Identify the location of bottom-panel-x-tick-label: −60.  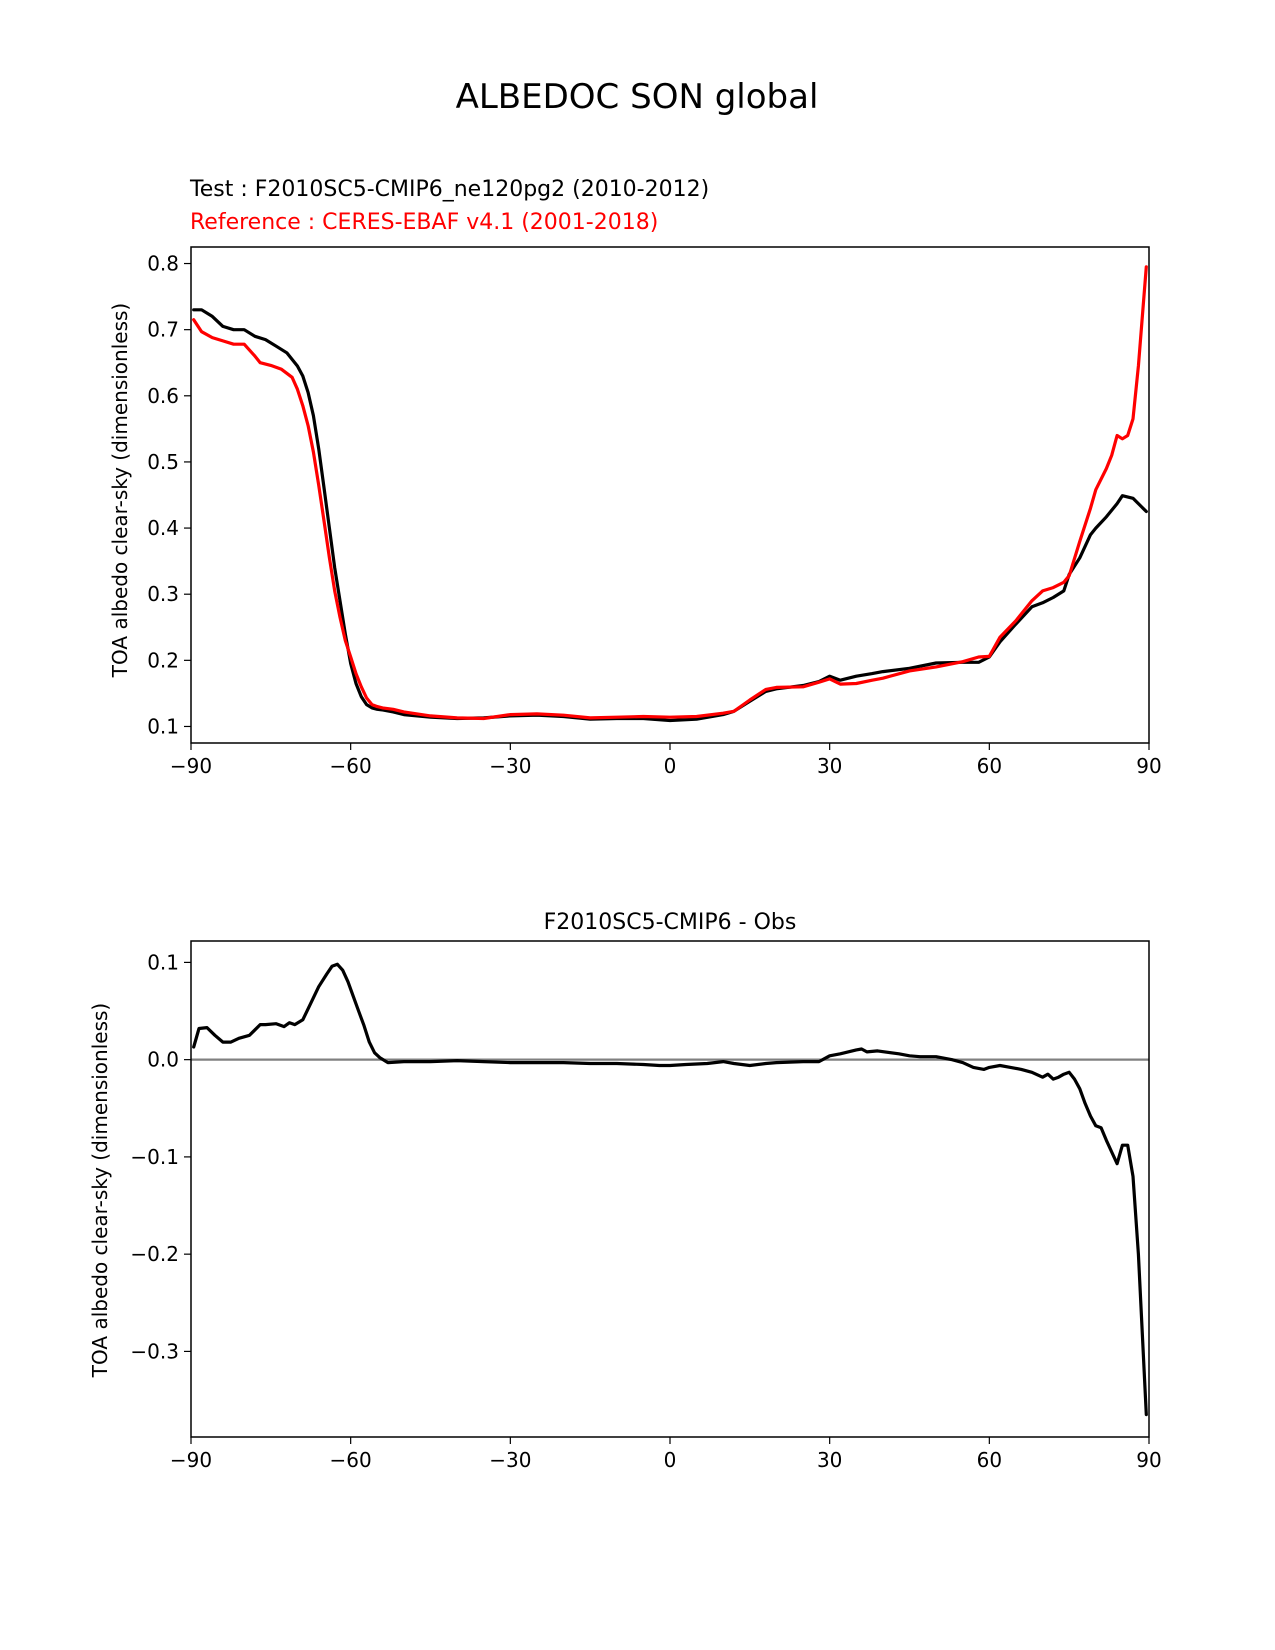
(351, 1460).